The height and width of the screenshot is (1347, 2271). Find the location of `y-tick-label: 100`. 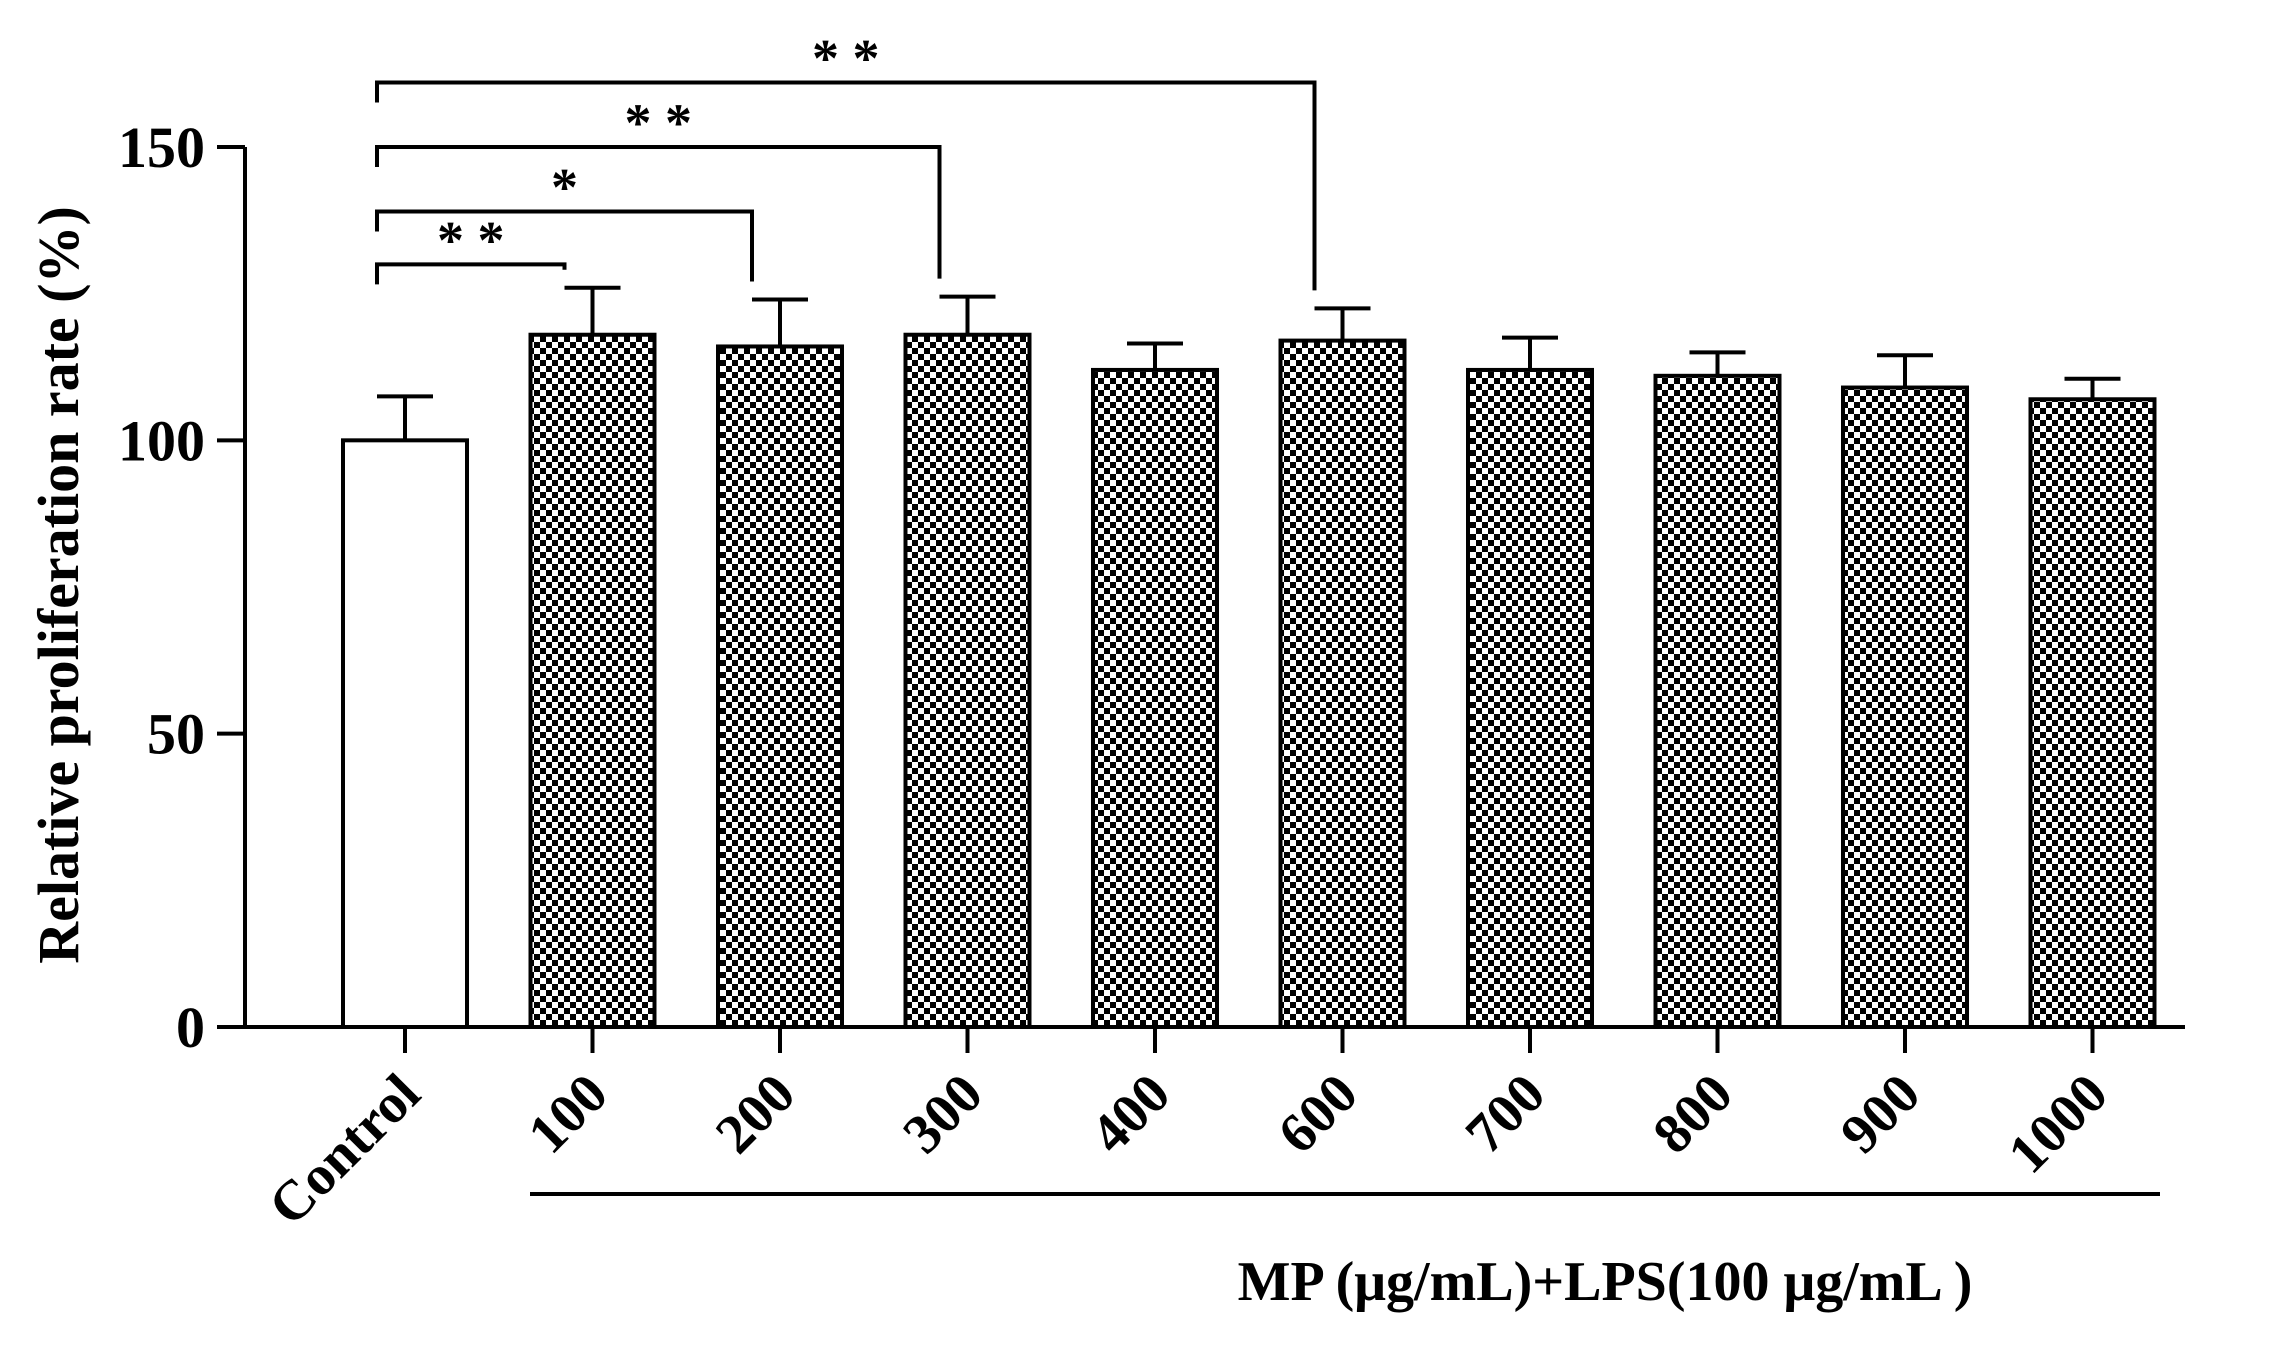

y-tick-label: 100 is located at coordinates (161, 440).